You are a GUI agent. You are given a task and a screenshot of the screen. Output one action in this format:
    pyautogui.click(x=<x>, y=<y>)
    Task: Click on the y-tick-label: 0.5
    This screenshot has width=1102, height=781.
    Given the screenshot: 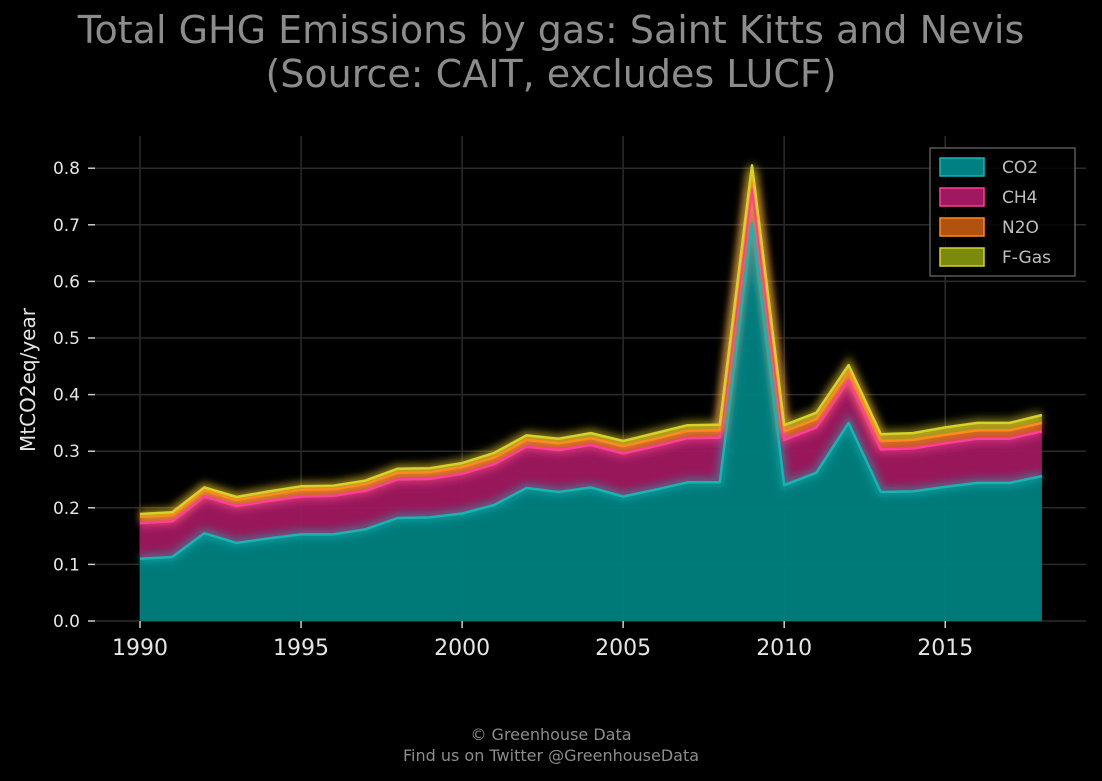 What is the action you would take?
    pyautogui.click(x=66, y=339)
    